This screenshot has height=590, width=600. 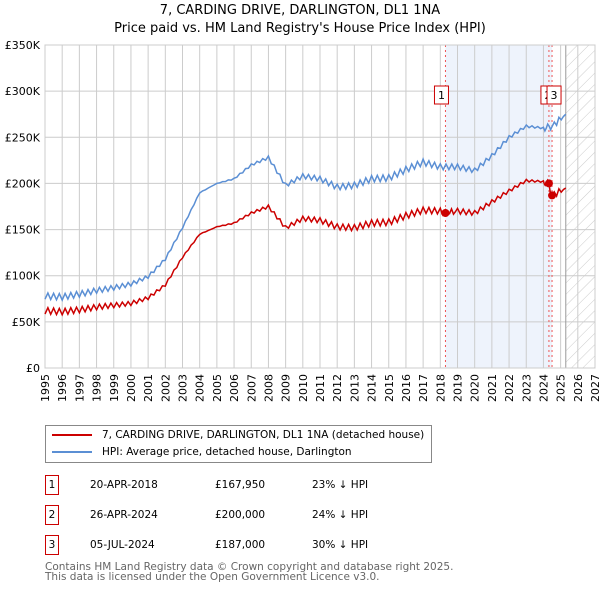 I want to click on x-tick-label: 1998, so click(x=97, y=388).